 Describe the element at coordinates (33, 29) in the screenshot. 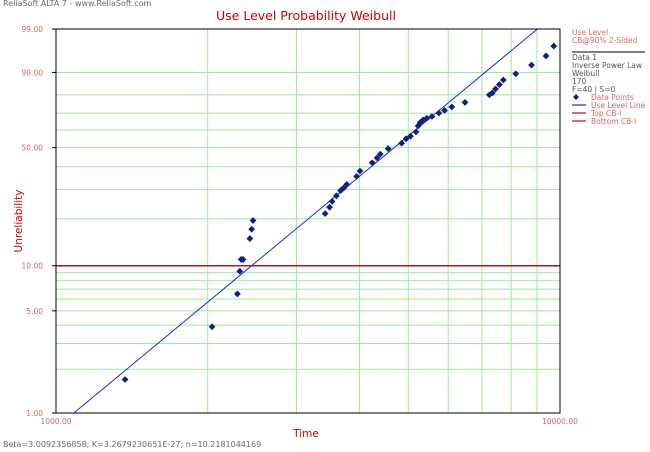

I see `y-tick-label: 99.00` at that location.